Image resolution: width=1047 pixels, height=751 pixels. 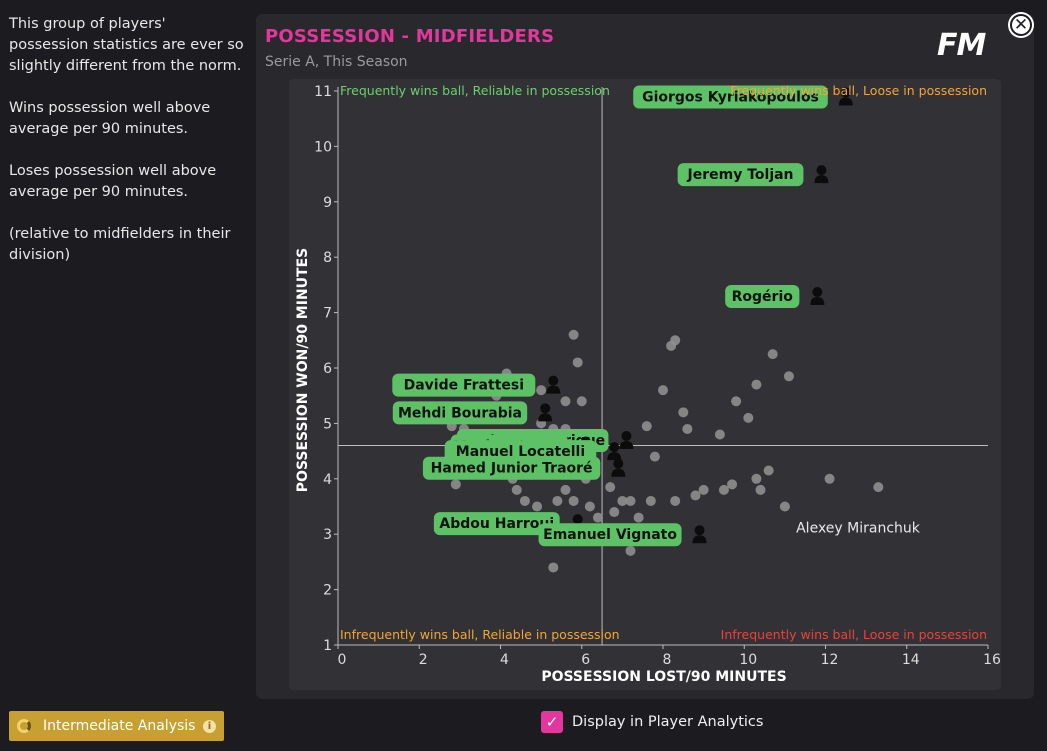 What do you see at coordinates (327, 203) in the screenshot?
I see `y-tick-label: 9` at bounding box center [327, 203].